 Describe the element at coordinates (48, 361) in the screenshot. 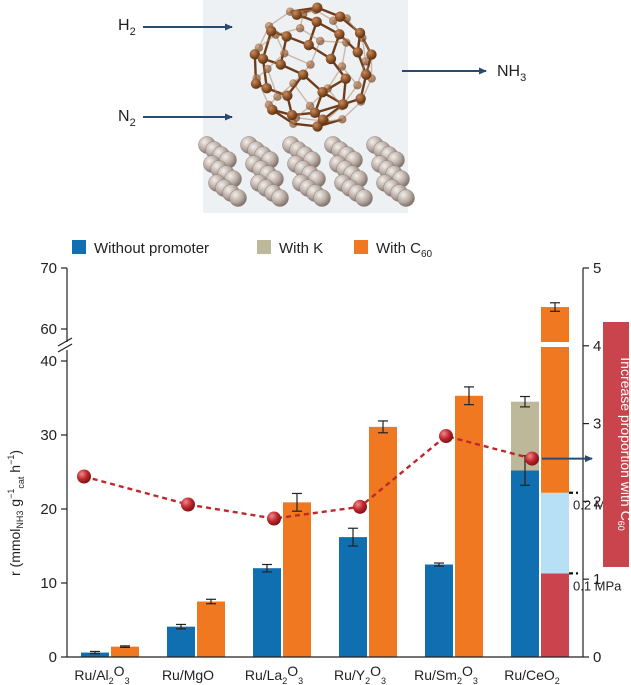

I see `left-tick-label: 40` at that location.